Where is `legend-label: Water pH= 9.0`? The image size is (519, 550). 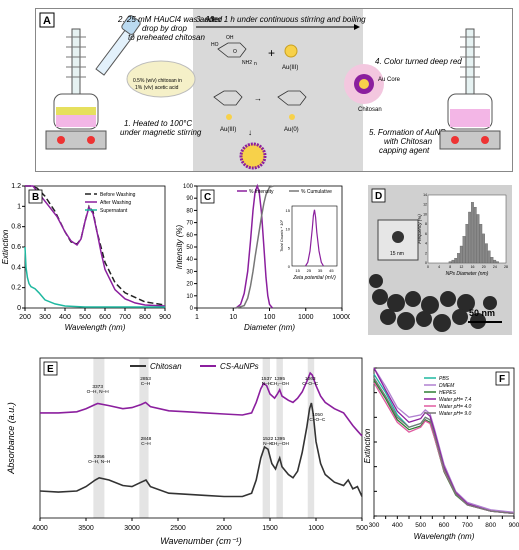 legend-label: Water pH= 9.0 is located at coordinates (455, 414).